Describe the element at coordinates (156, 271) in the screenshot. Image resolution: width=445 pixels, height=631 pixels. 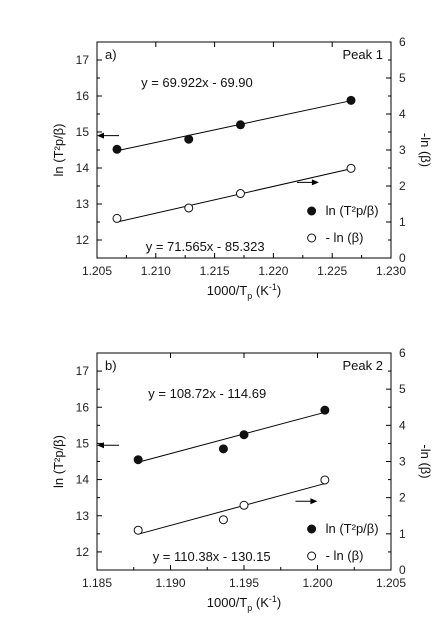
I see `x-tick-label: 1.210` at that location.